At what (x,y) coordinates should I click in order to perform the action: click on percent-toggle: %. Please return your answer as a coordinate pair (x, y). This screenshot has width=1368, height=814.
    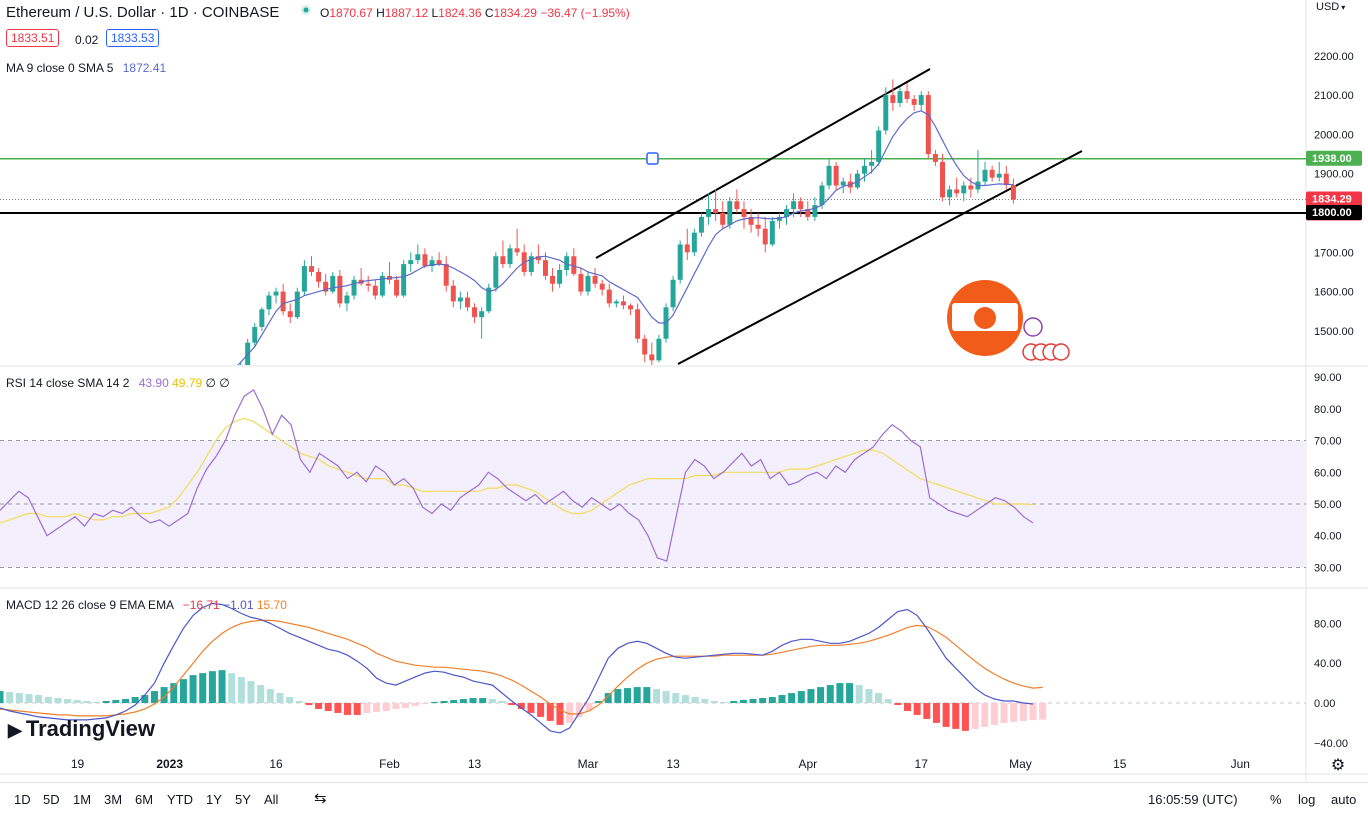
    Looking at the image, I should click on (1276, 799).